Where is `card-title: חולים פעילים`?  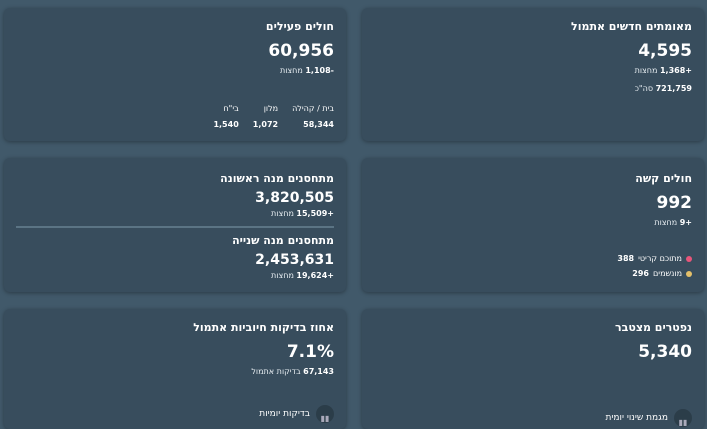
card-title: חולים פעילים is located at coordinates (299, 26).